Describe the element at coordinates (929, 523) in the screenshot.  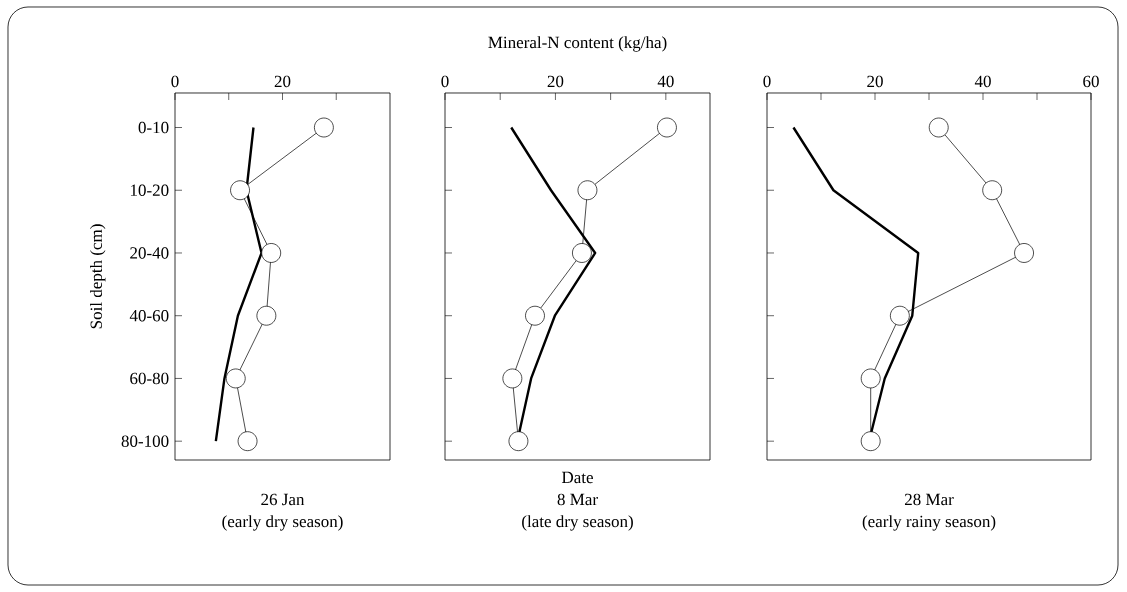
I see `text: (early rainy season)` at that location.